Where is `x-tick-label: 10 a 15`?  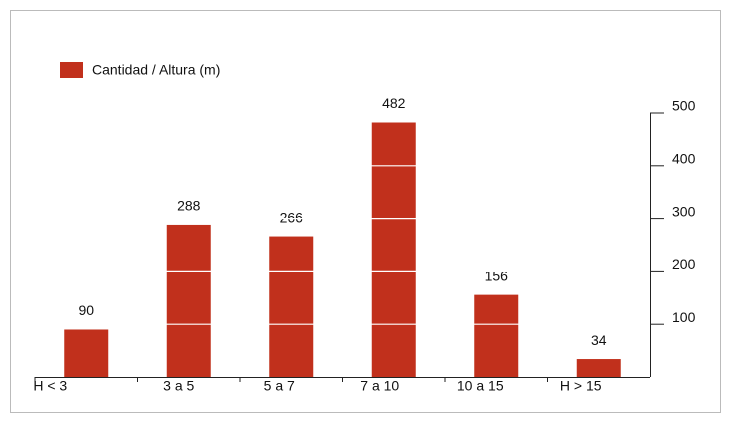
x-tick-label: 10 a 15 is located at coordinates (480, 386).